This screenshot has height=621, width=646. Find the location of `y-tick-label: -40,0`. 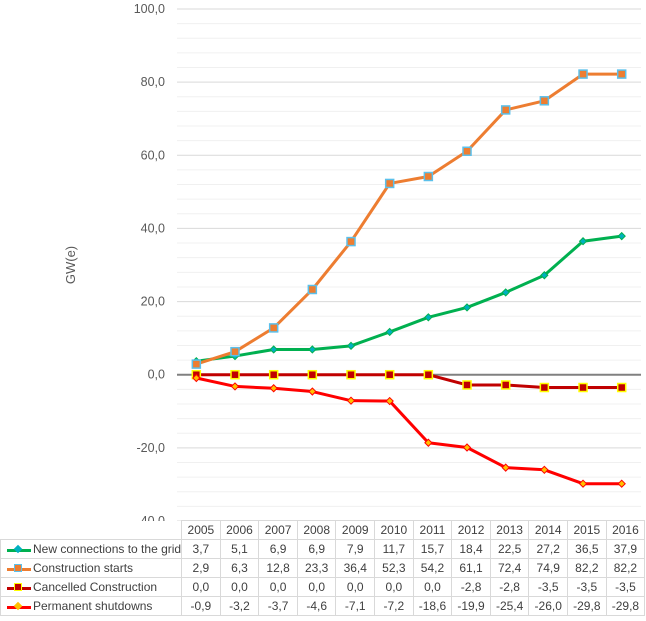

y-tick-label: -40,0 is located at coordinates (151, 517).